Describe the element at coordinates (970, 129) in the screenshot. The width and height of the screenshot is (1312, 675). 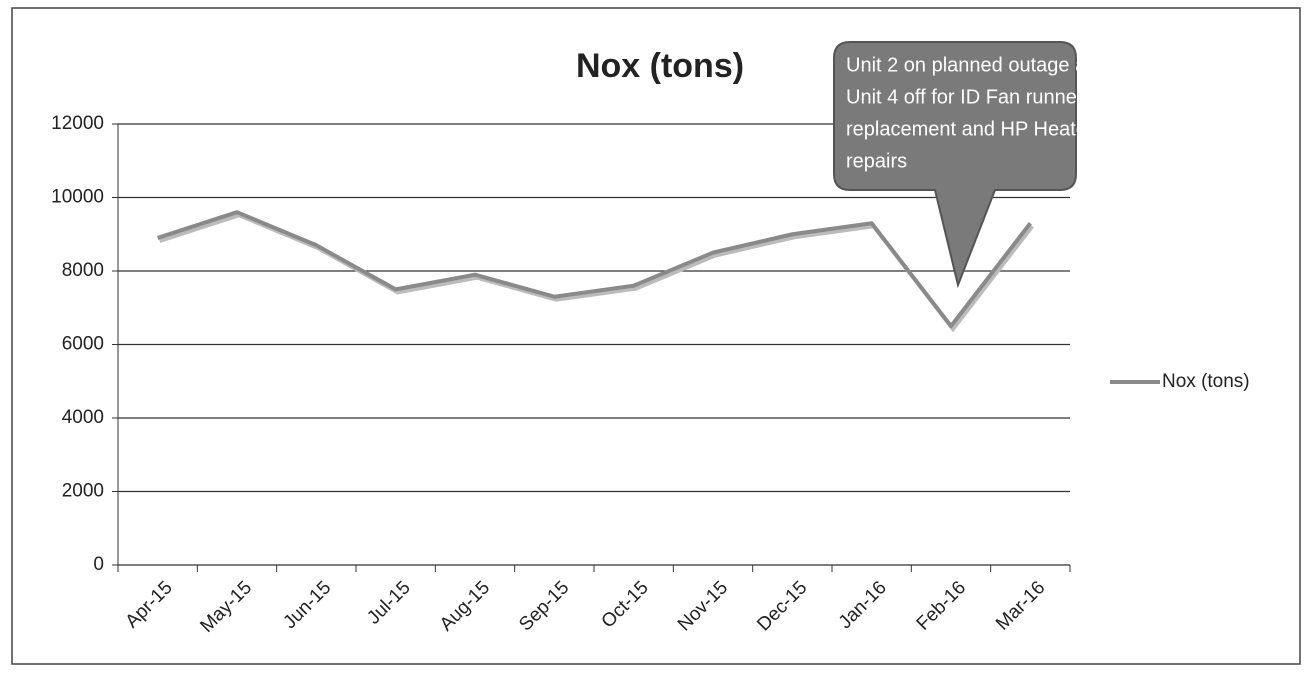
I see `annotation-text: replacement and HP Heater` at that location.